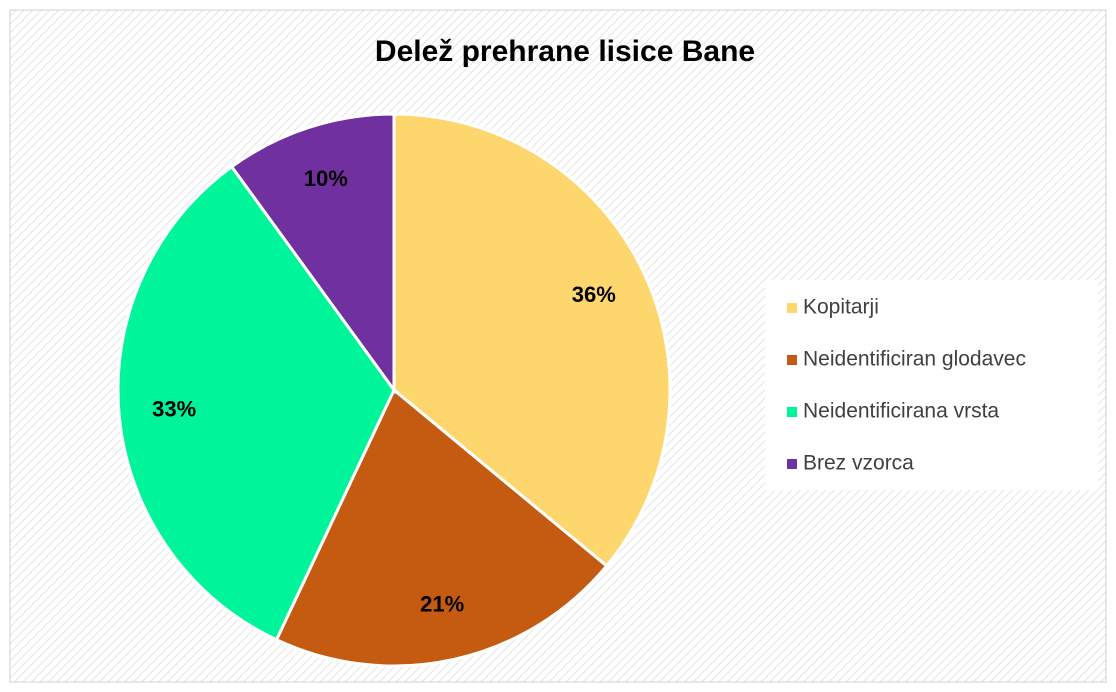  Describe the element at coordinates (858, 463) in the screenshot. I see `legend-label: Brez vzorca` at that location.